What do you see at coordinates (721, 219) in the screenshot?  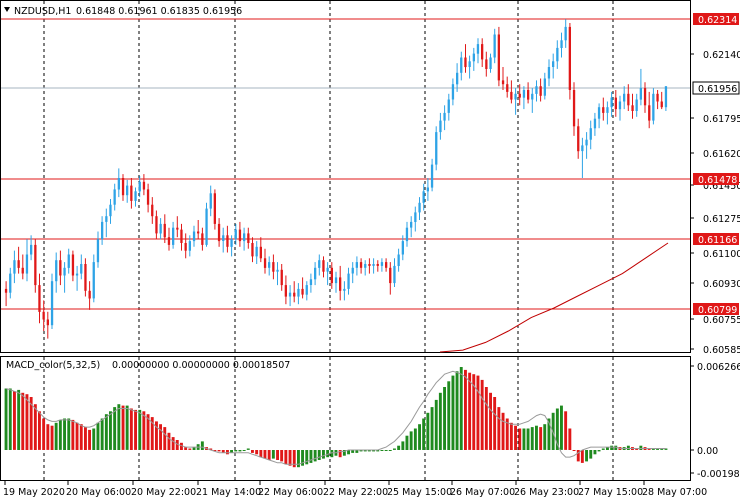 I see `price-tick-label: 0.61275` at bounding box center [721, 219].